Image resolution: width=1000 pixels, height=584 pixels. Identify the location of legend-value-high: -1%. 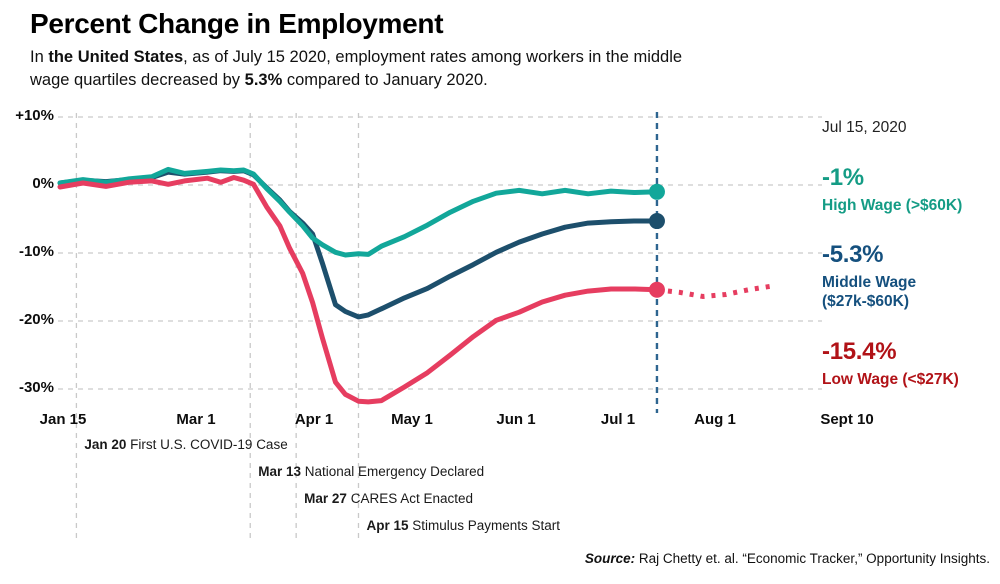
(843, 177).